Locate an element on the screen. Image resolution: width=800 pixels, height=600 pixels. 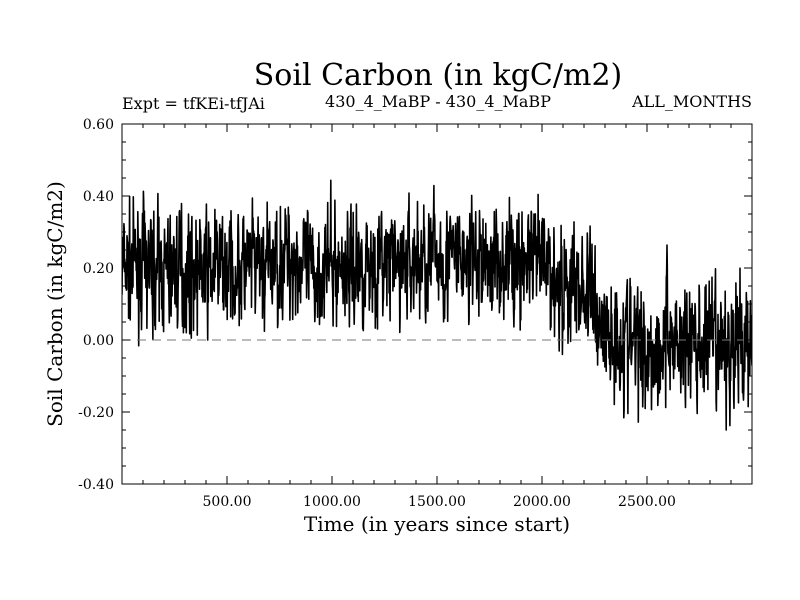
x-tick-label: 2000.00 is located at coordinates (542, 502).